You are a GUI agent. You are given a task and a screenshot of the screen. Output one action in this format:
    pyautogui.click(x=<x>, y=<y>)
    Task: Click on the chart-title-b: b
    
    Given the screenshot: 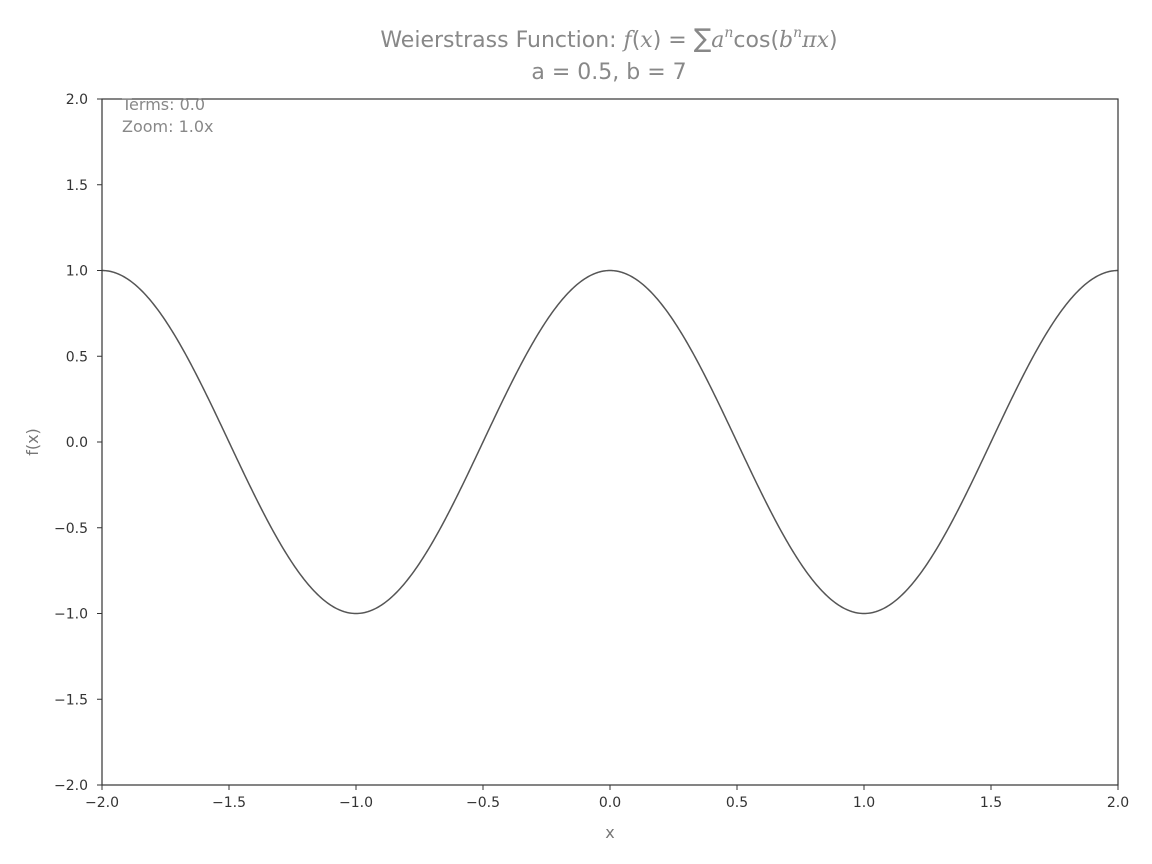 What is the action you would take?
    pyautogui.click(x=786, y=40)
    